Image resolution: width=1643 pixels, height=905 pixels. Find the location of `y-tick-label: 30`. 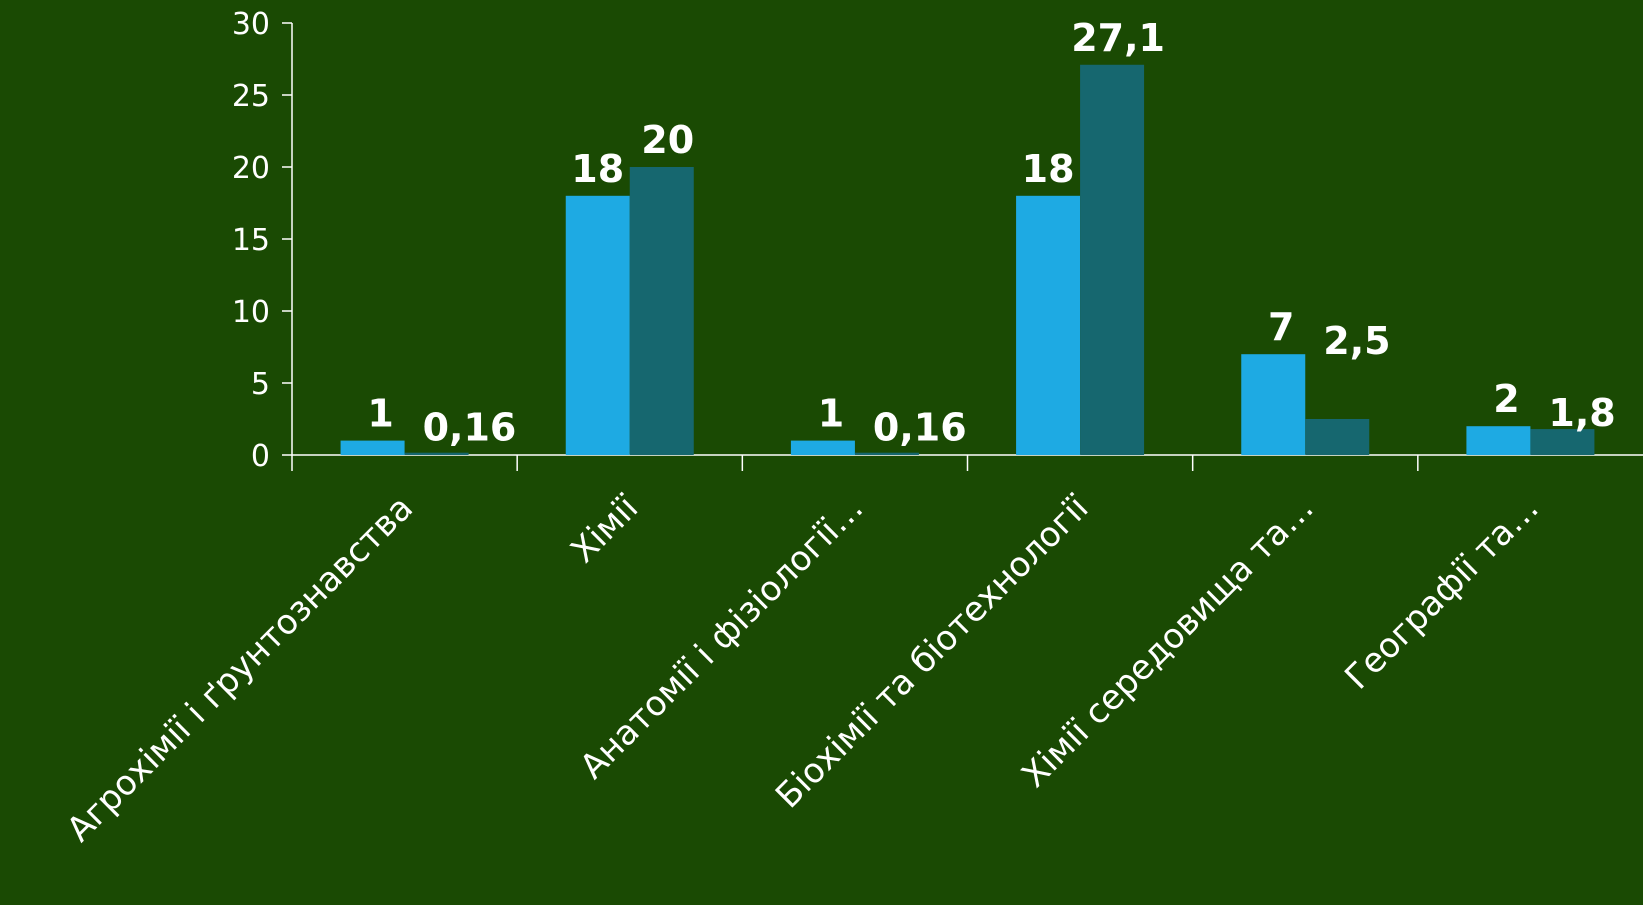

y-tick-label: 30 is located at coordinates (251, 24).